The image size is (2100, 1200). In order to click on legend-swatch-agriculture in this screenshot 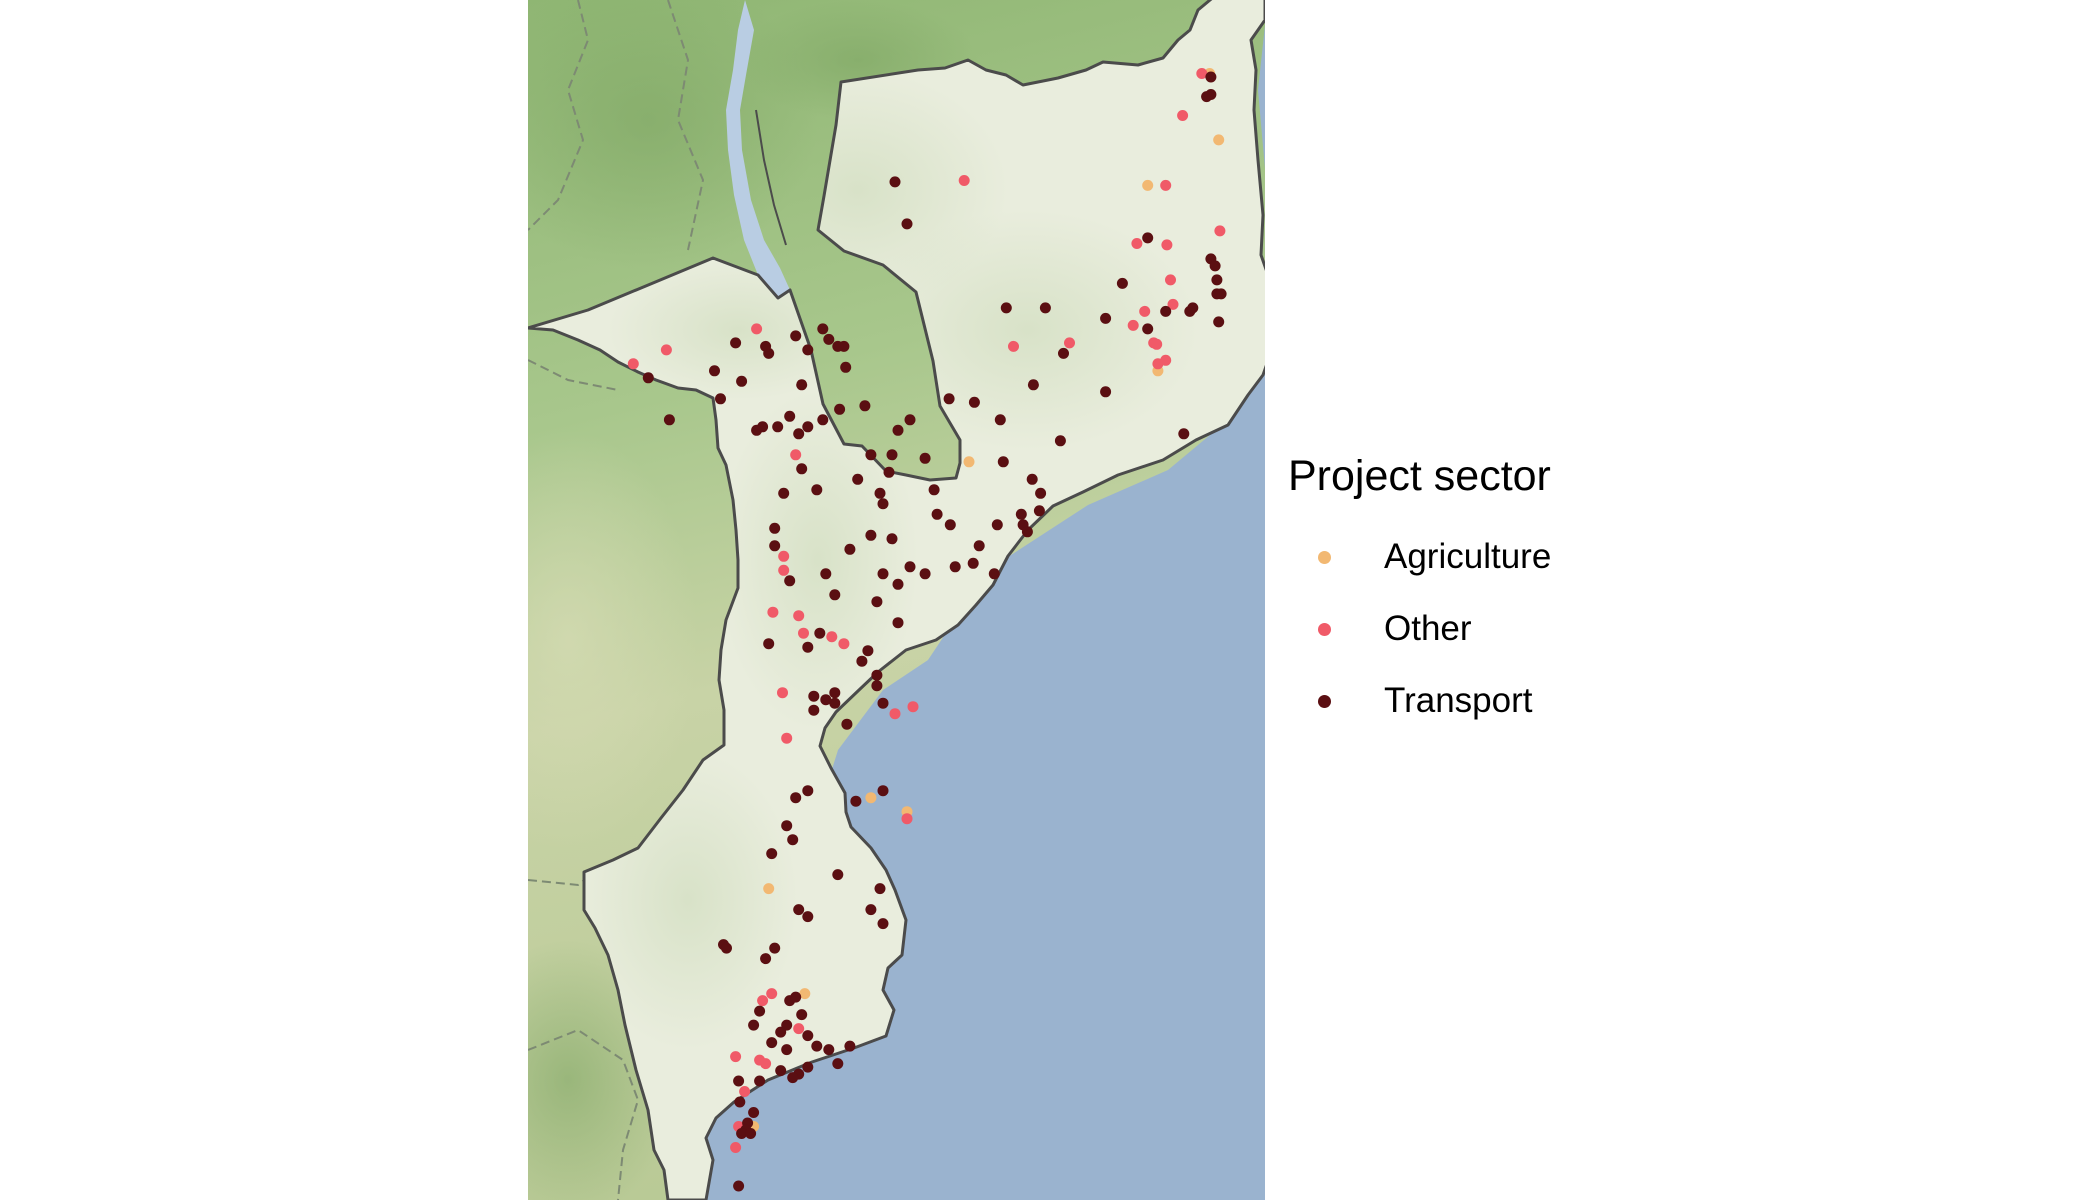, I will do `click(1324, 557)`.